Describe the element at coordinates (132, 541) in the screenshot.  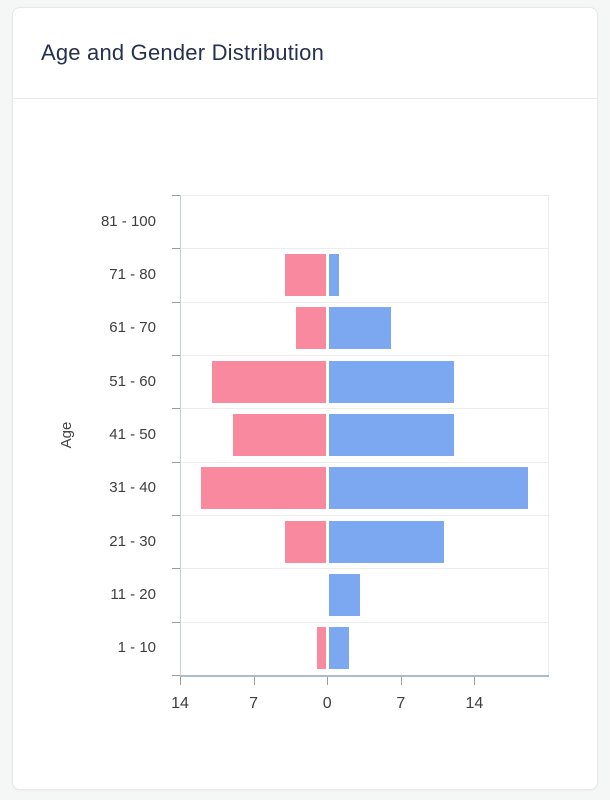
I see `y-axis-category-label: 21 - 30` at that location.